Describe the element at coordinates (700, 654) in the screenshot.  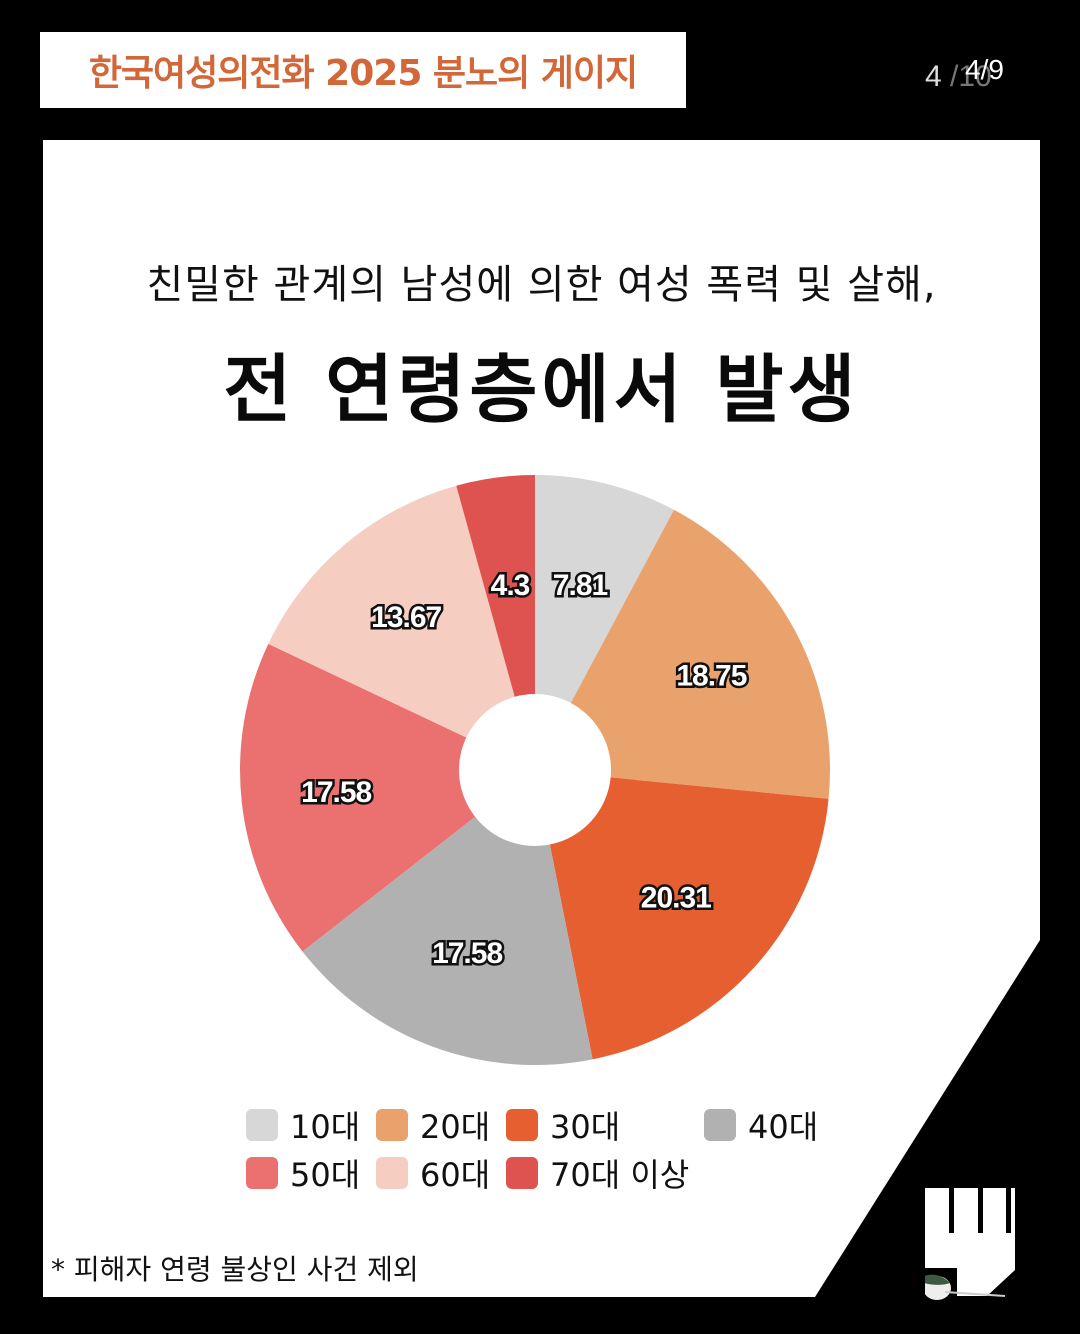
I see `donut-slice-20대` at that location.